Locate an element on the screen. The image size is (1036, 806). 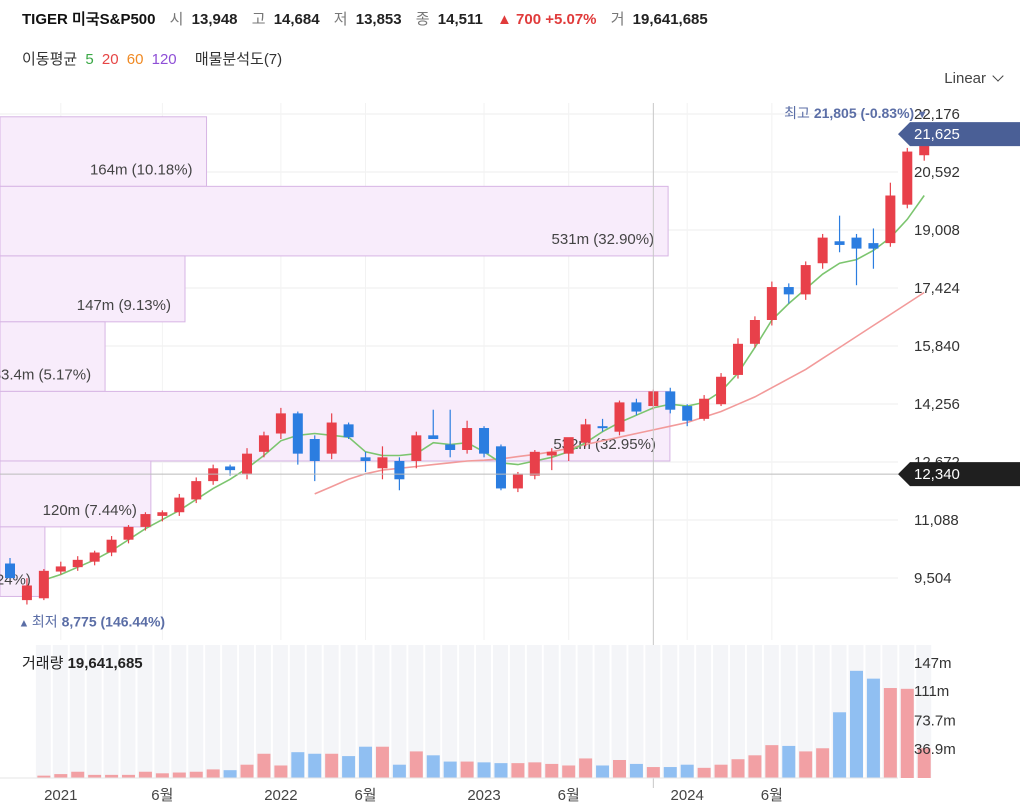
volume-profile-label: 83.4m (5.17%) is located at coordinates (45, 374).